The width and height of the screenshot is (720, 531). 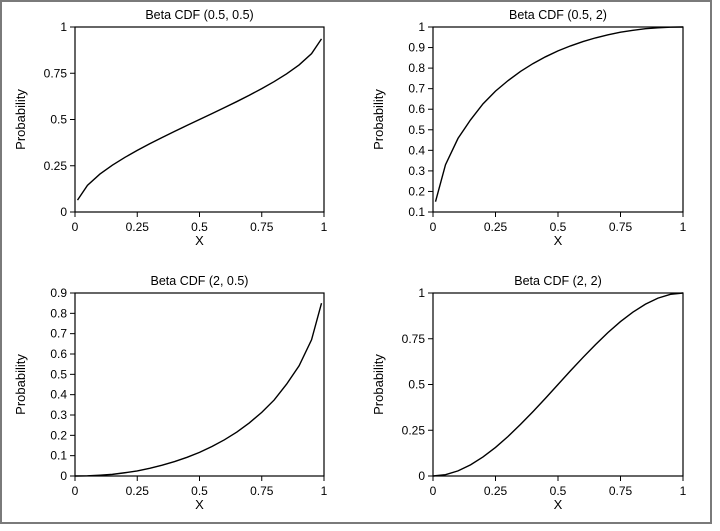 I want to click on chart-title: Beta CDF (0.5, 2), so click(x=558, y=15).